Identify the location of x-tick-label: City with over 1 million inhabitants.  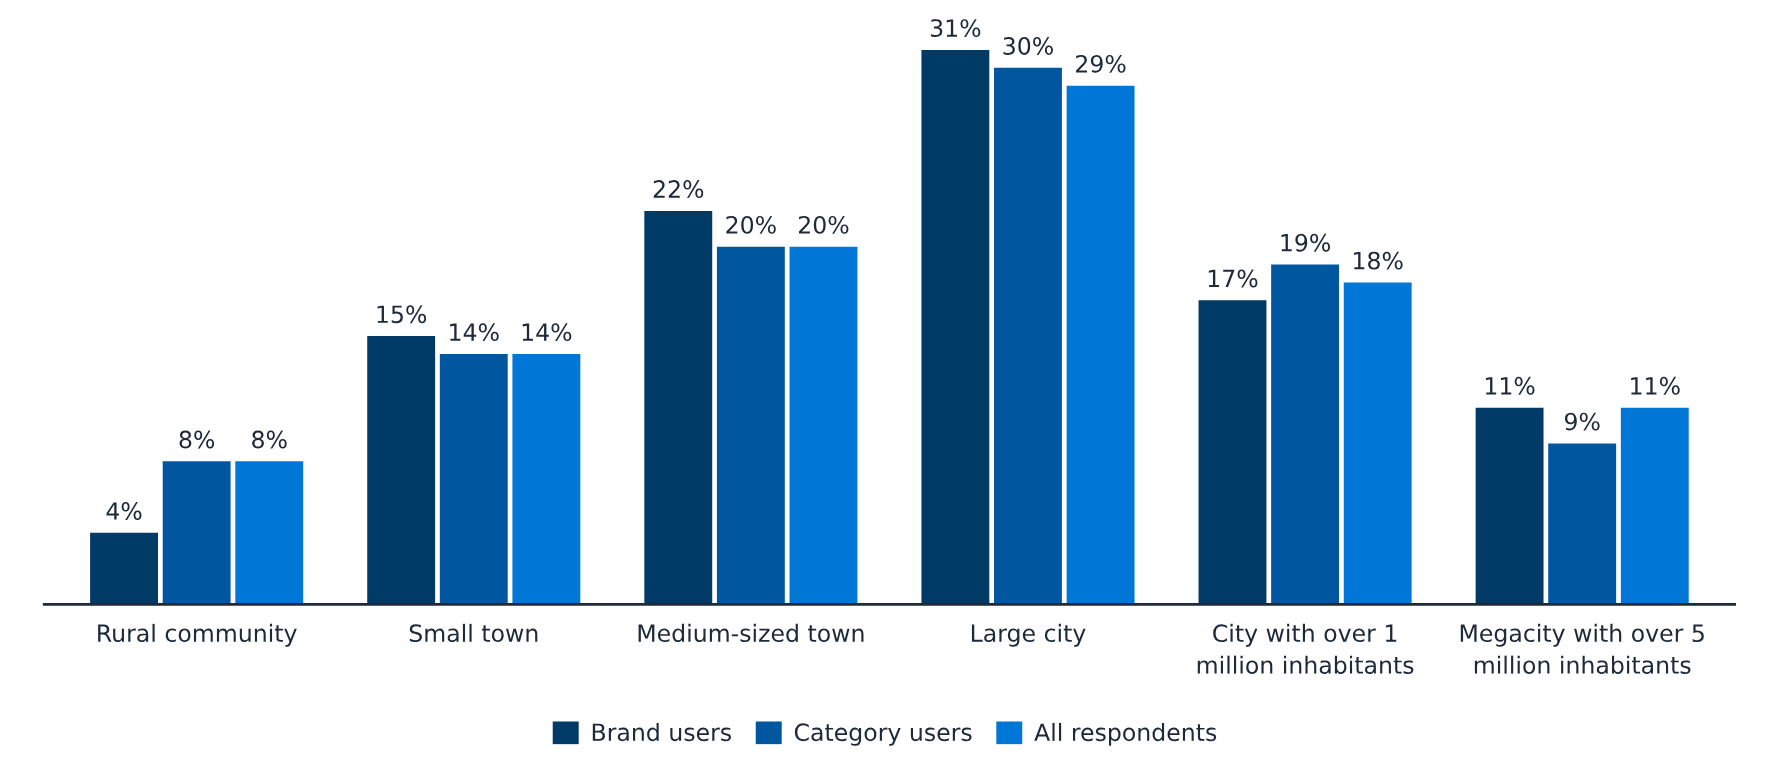
(1305, 648).